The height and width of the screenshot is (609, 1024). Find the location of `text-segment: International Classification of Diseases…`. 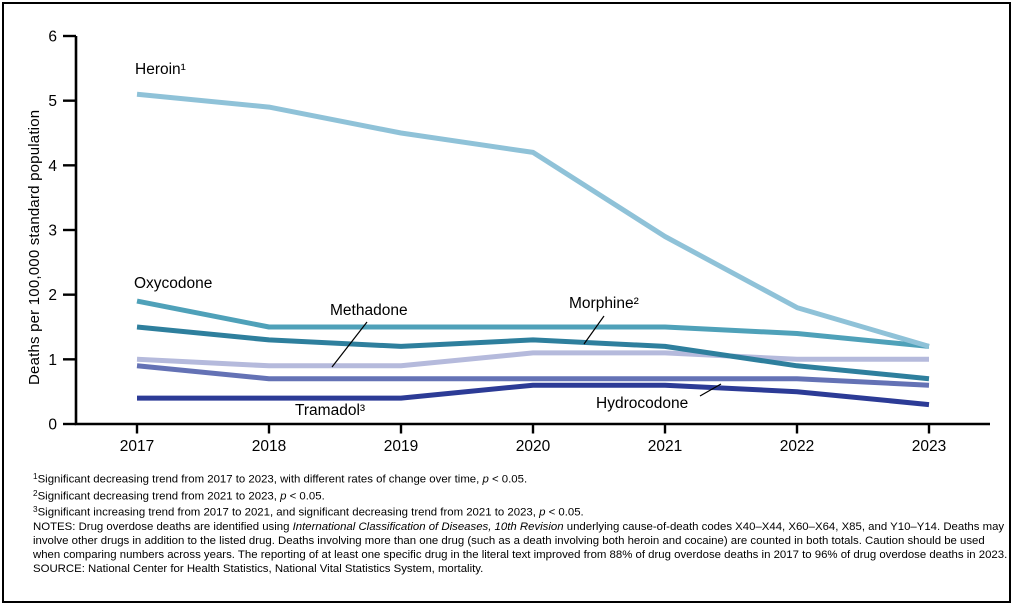

text-segment: International Classification of Diseases… is located at coordinates (428, 526).